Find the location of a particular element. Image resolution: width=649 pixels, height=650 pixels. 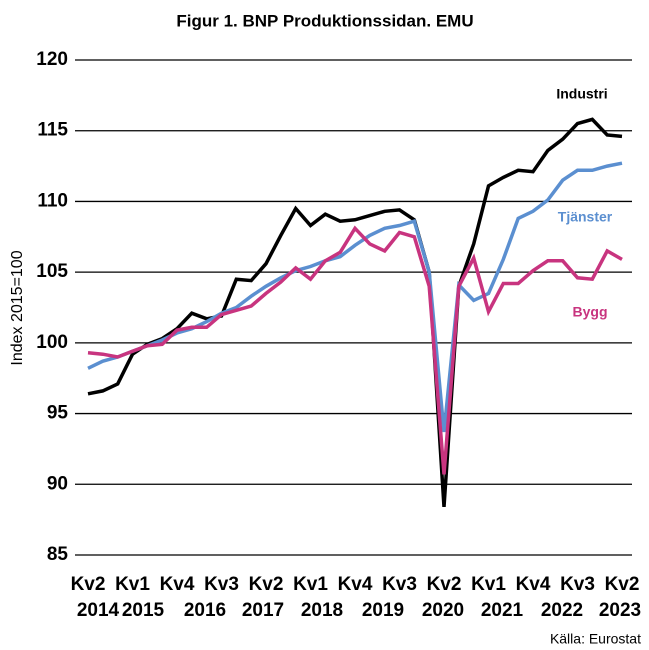

series-label: Bygg is located at coordinates (590, 312).